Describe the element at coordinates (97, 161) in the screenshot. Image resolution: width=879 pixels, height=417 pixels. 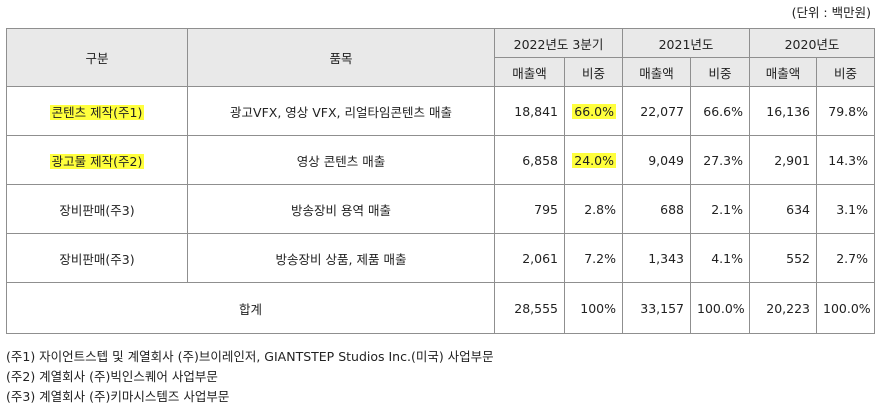
I see `row-category: 광고물 제작(주2)` at that location.